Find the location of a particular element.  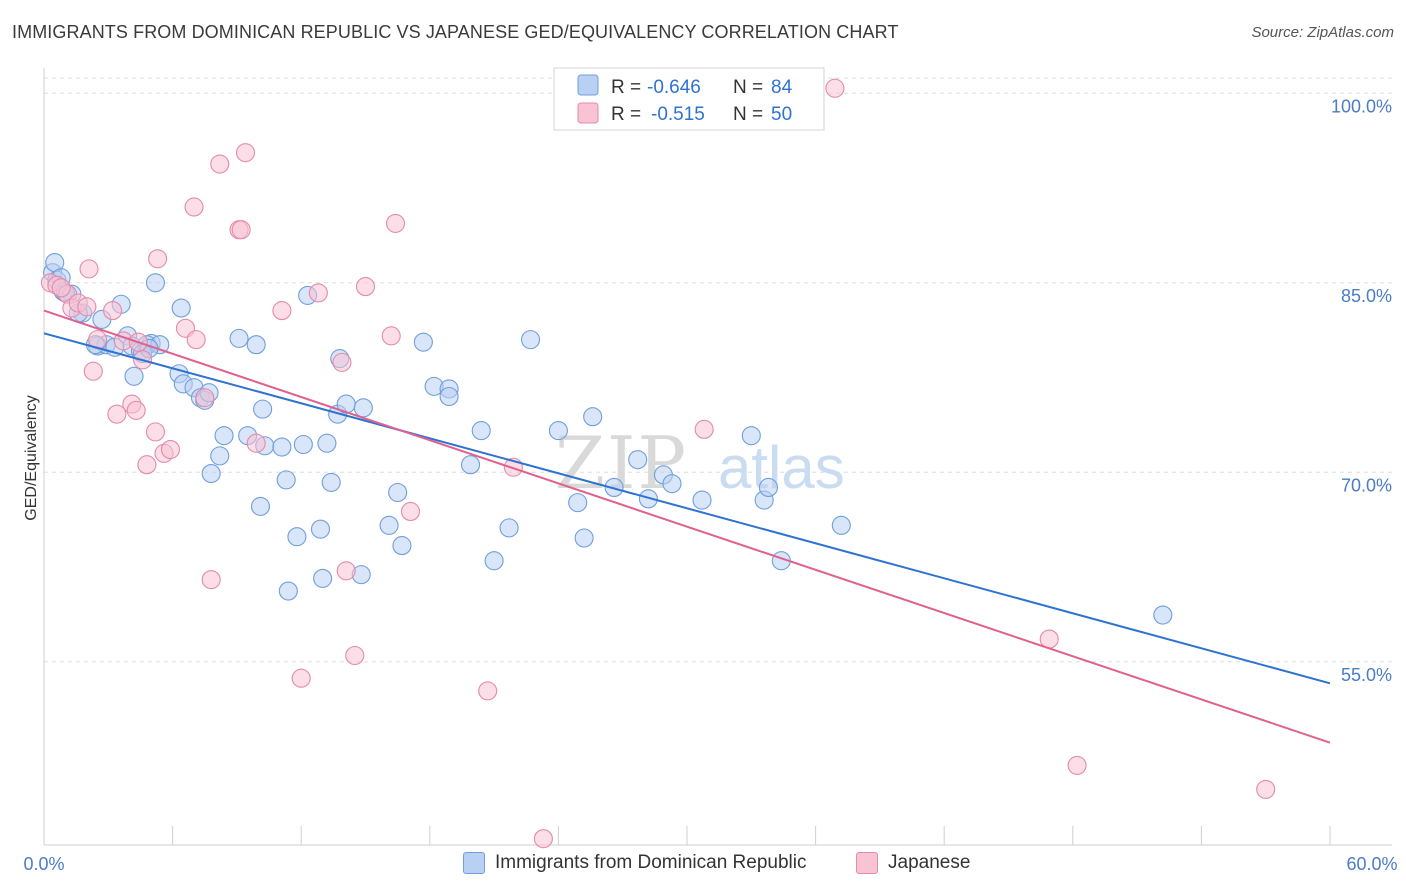

legend-n-label-2: N = is located at coordinates (748, 114).